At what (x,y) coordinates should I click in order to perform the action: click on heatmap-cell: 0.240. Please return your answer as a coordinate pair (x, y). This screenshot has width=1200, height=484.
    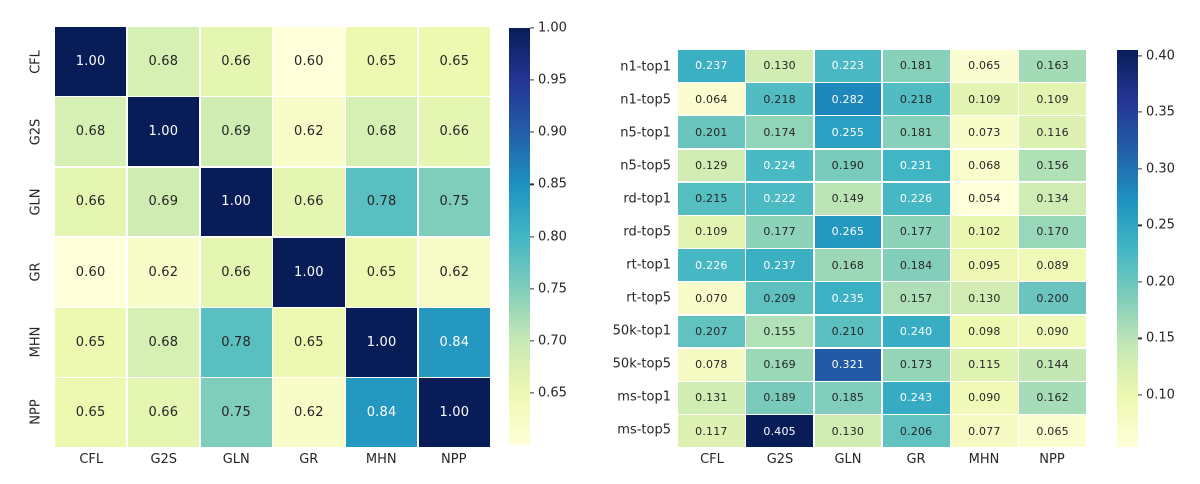
    Looking at the image, I should click on (916, 331).